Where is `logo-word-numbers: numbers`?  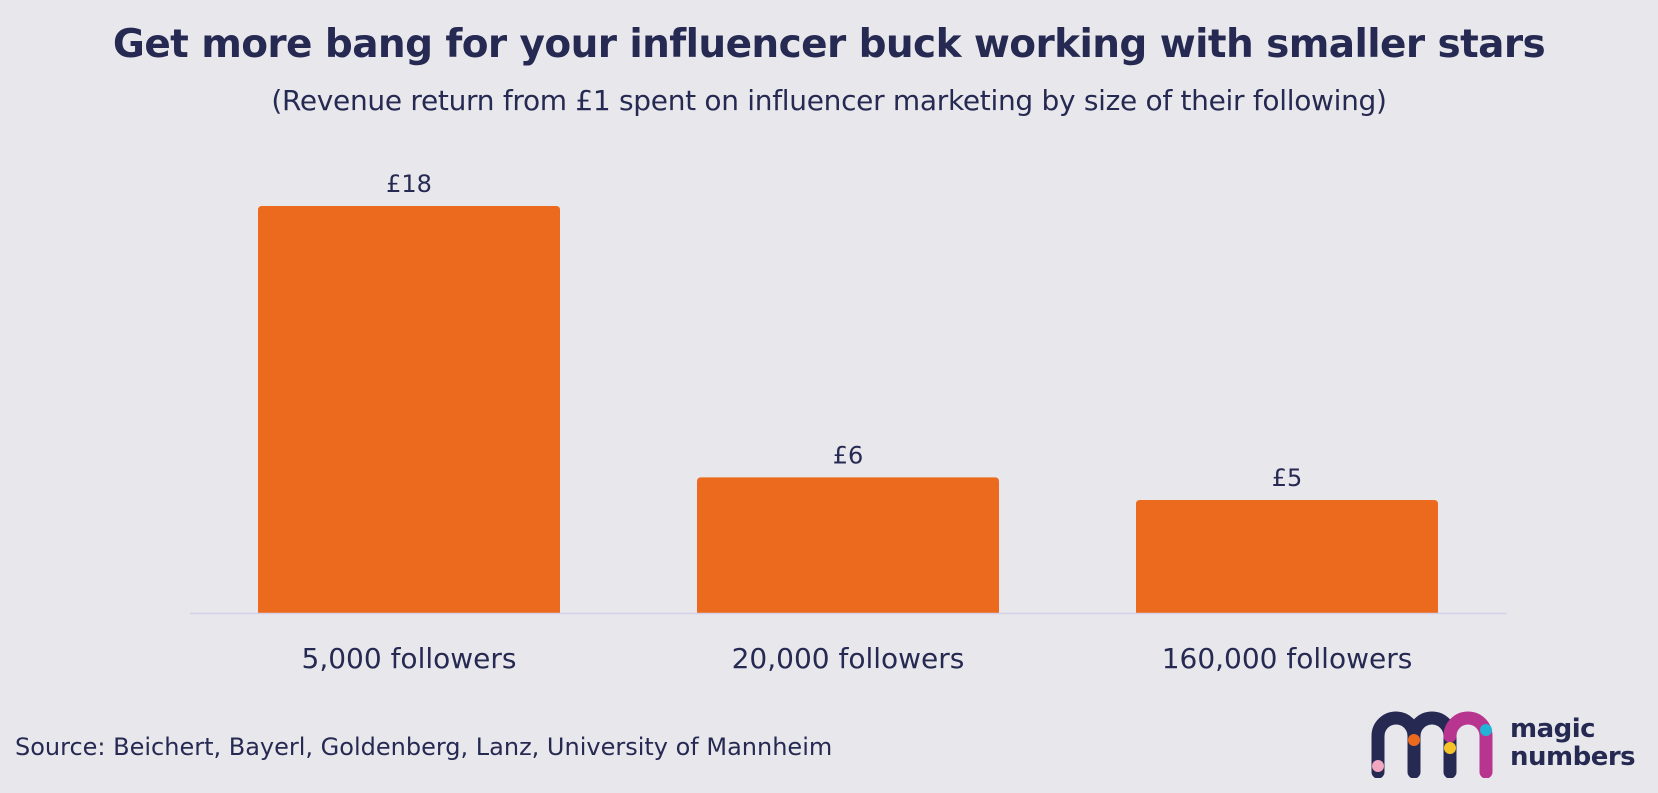 logo-word-numbers: numbers is located at coordinates (1573, 757).